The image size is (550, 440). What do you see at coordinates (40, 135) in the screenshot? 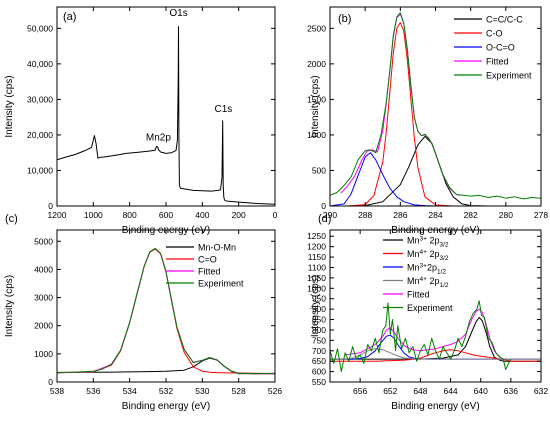
I see `y-tick-label: 20,000` at bounding box center [40, 135].